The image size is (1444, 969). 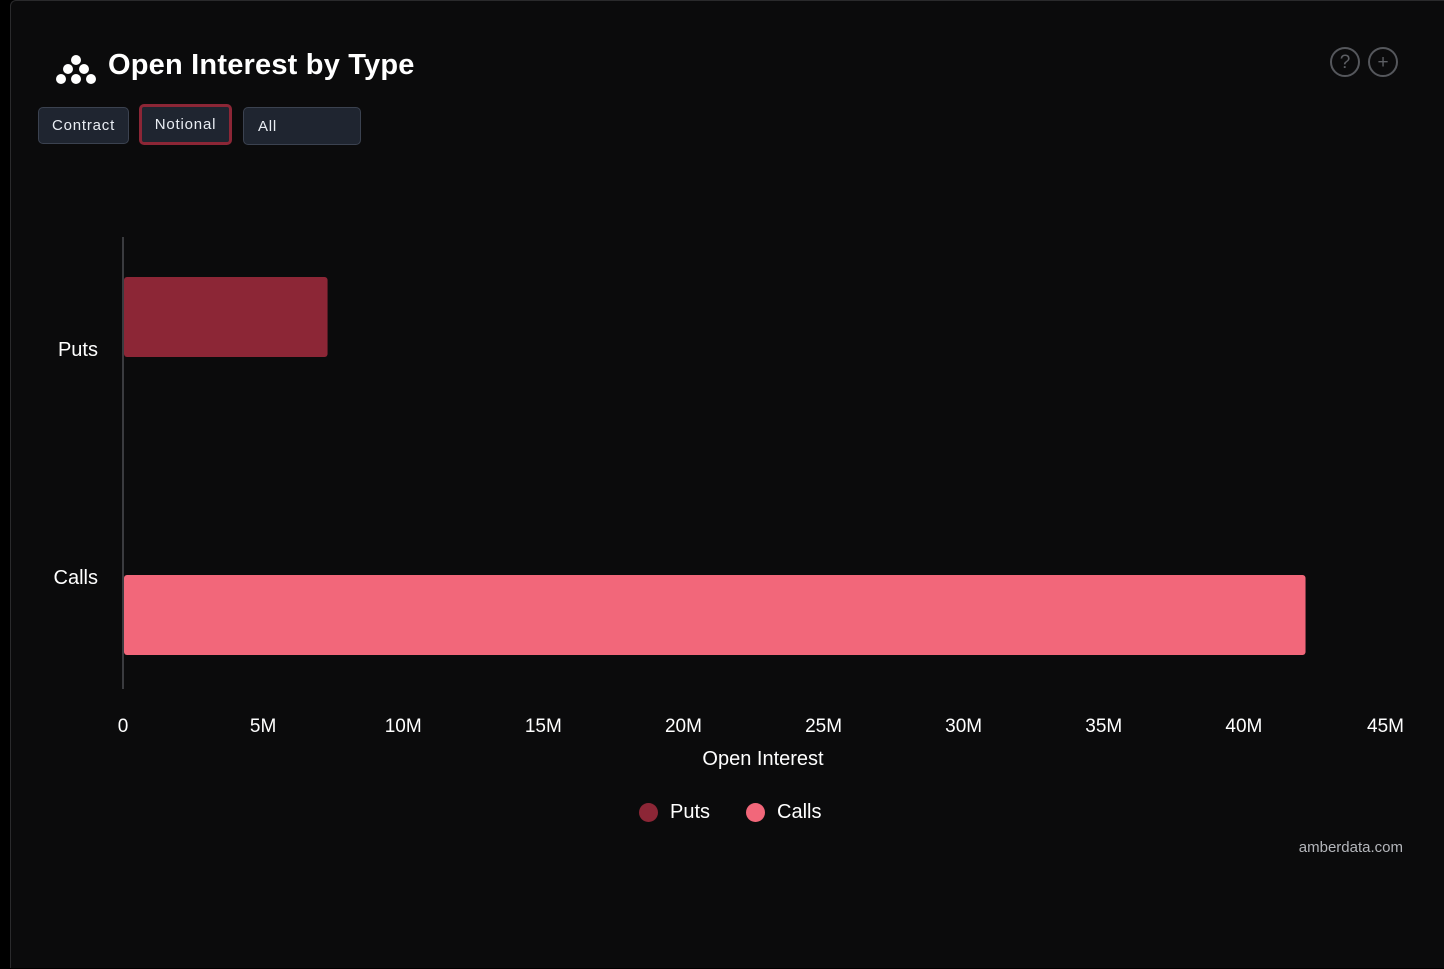 I want to click on amberdata-logo-icon, so click(x=76, y=69).